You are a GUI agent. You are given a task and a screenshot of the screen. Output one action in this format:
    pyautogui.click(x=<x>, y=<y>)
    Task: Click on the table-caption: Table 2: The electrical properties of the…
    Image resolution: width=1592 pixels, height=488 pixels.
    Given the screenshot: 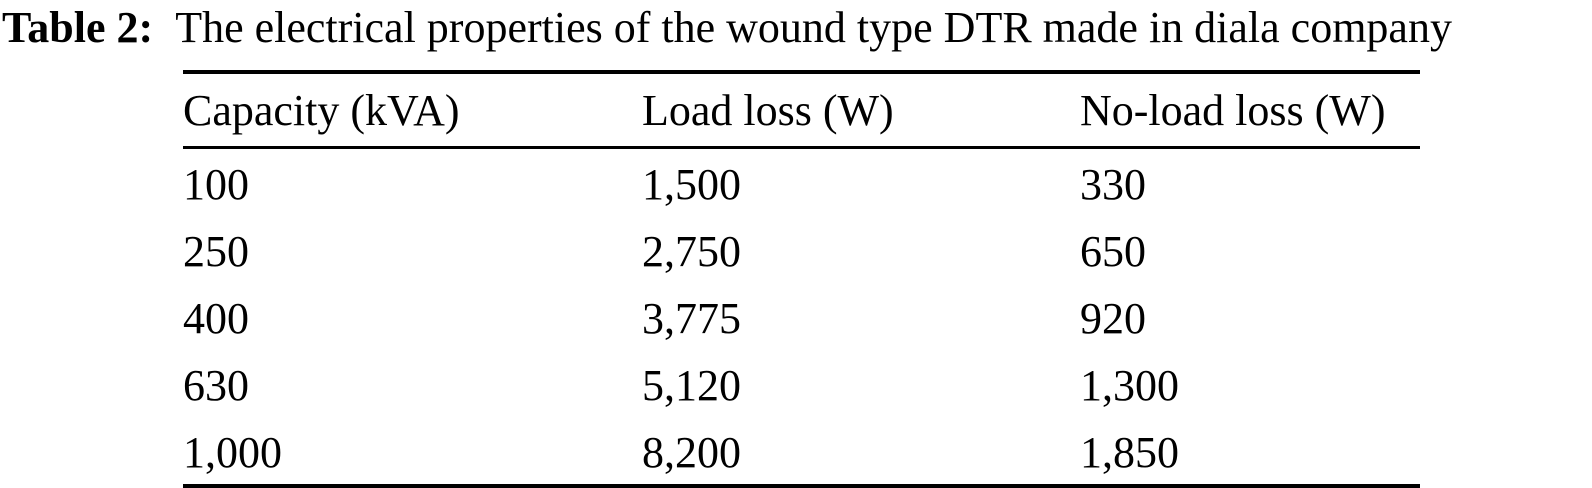 What is the action you would take?
    pyautogui.click(x=797, y=28)
    